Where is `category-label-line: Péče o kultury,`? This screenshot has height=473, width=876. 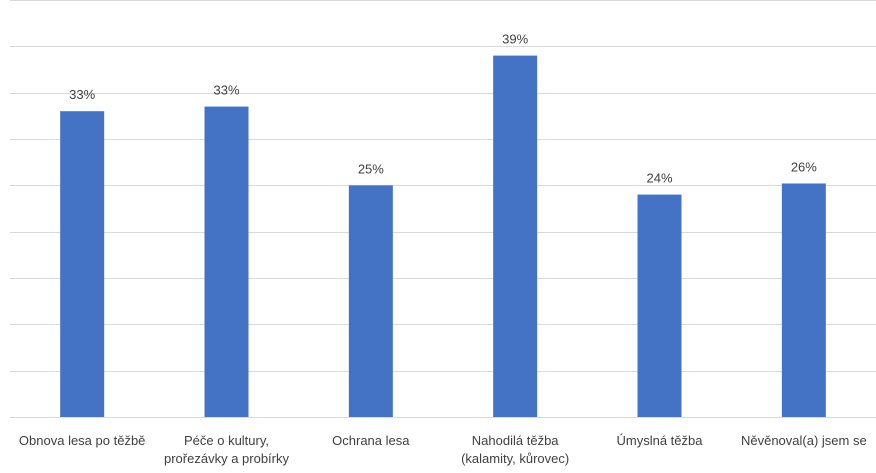
category-label-line: Péče o kultury, is located at coordinates (226, 440).